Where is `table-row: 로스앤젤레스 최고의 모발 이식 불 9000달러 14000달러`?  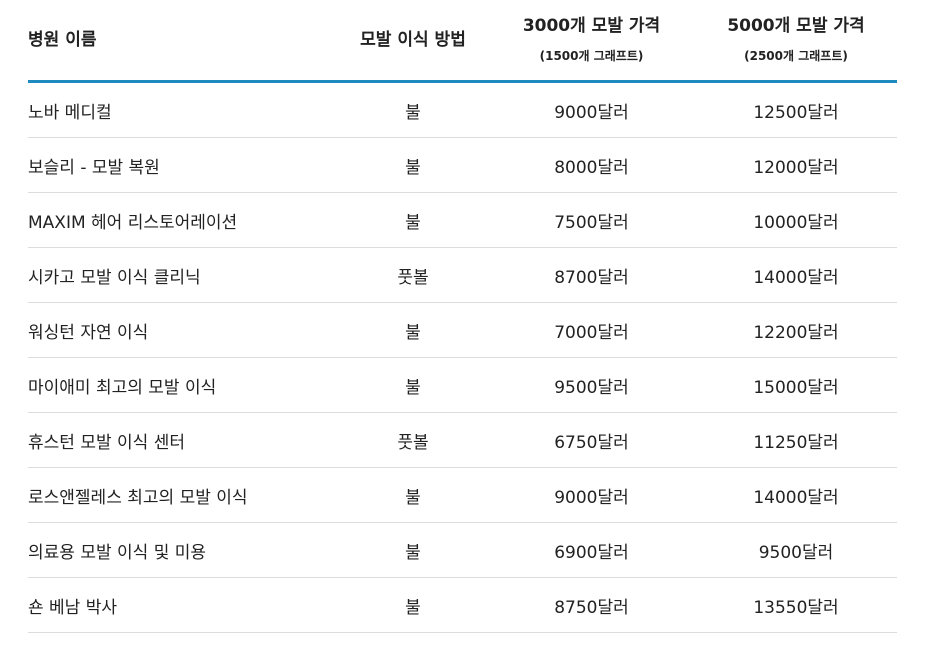 table-row: 로스앤젤레스 최고의 모발 이식 불 9000달러 14000달러 is located at coordinates (462, 495).